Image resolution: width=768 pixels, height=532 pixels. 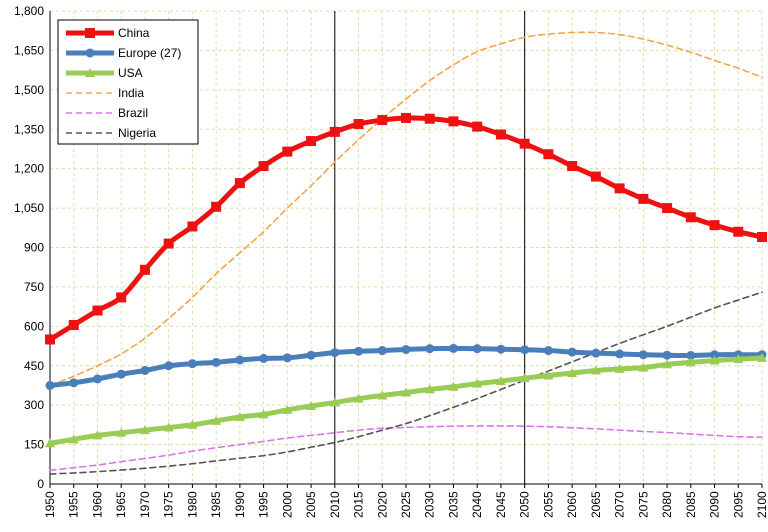 I want to click on legend-label: USA, so click(x=130, y=73).